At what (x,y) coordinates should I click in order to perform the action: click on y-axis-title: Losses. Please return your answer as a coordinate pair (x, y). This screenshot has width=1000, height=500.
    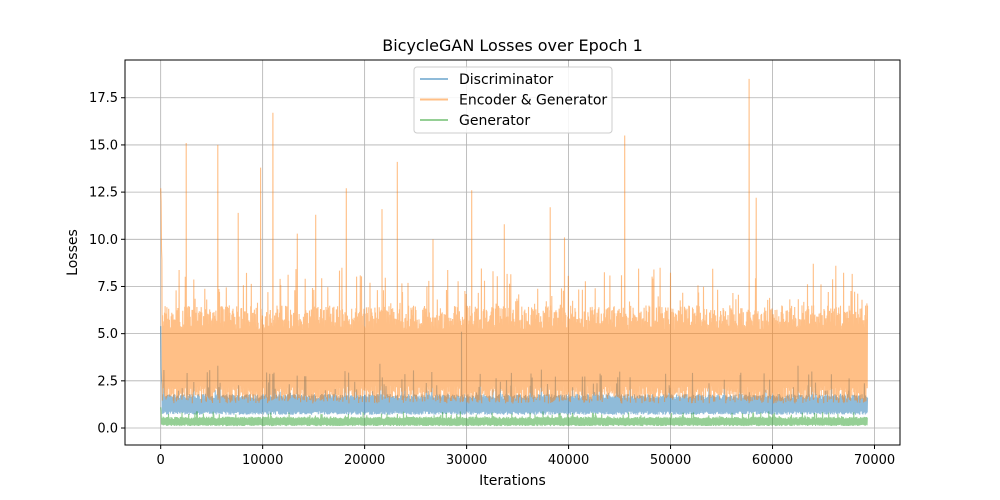
    Looking at the image, I should click on (73, 252).